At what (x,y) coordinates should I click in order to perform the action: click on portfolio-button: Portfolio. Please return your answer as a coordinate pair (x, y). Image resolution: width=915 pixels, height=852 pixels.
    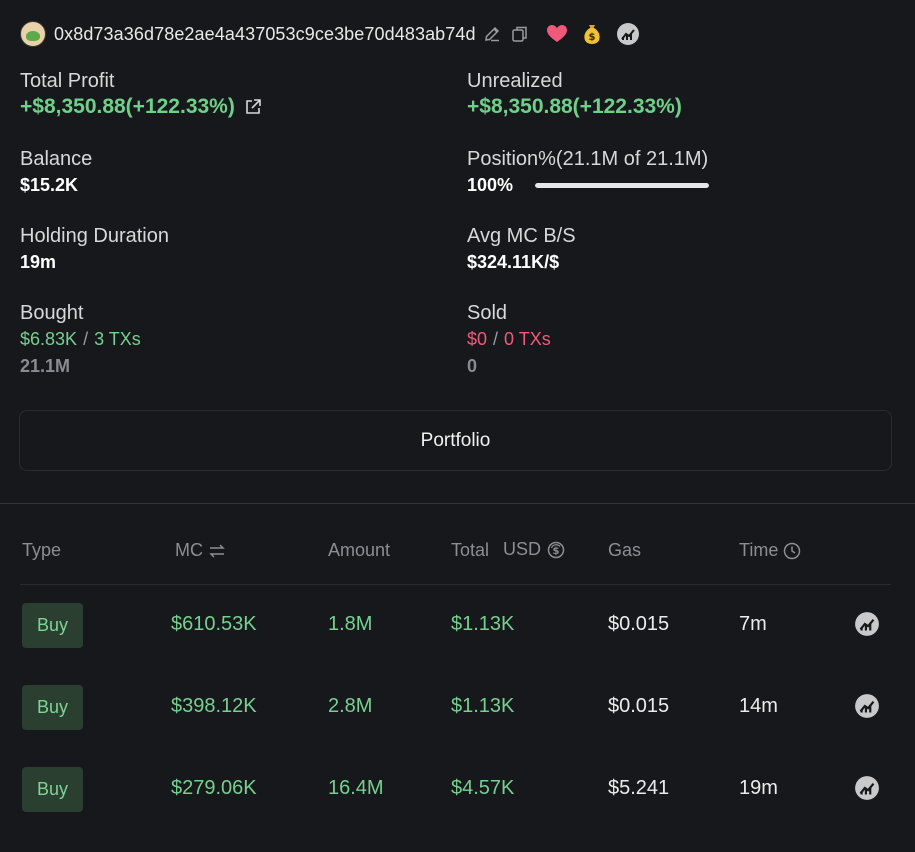
    Looking at the image, I should click on (455, 440).